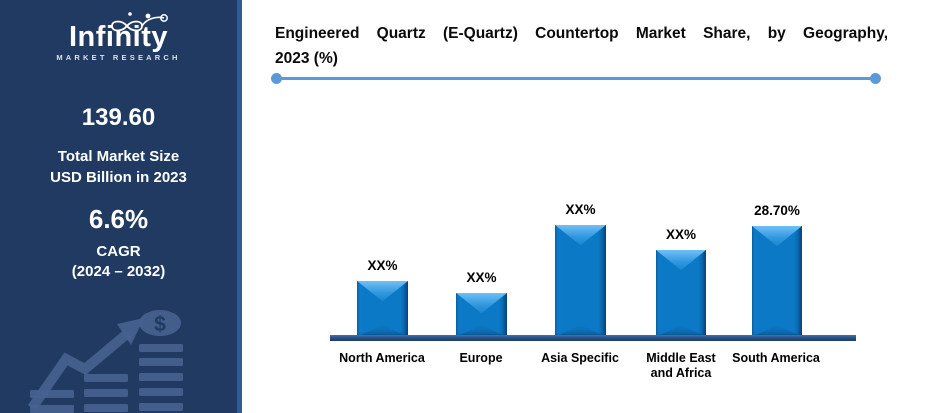 This screenshot has width=943, height=413. What do you see at coordinates (777, 210) in the screenshot?
I see `bar-value-label: 28.70%` at bounding box center [777, 210].